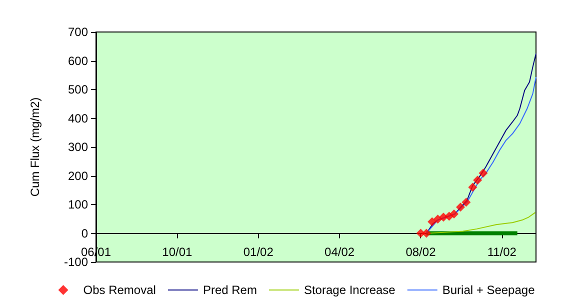 The width and height of the screenshot is (583, 305). What do you see at coordinates (489, 290) in the screenshot?
I see `legend-label: Burial + Seepage` at bounding box center [489, 290].